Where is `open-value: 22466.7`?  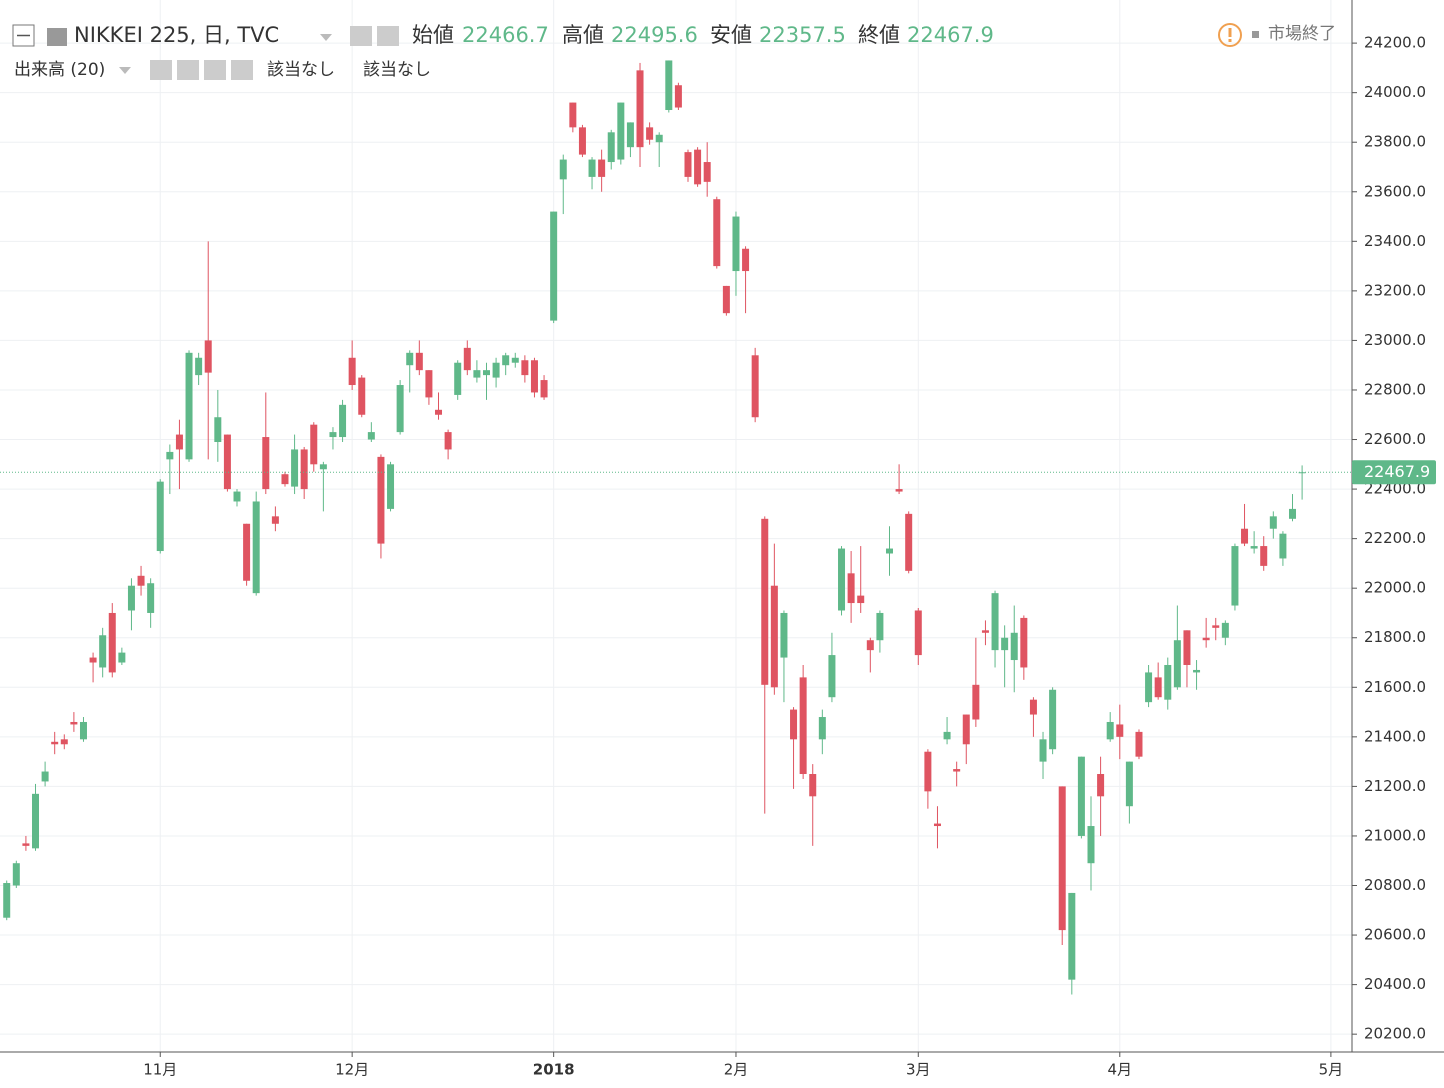
open-value: 22466.7 is located at coordinates (505, 35).